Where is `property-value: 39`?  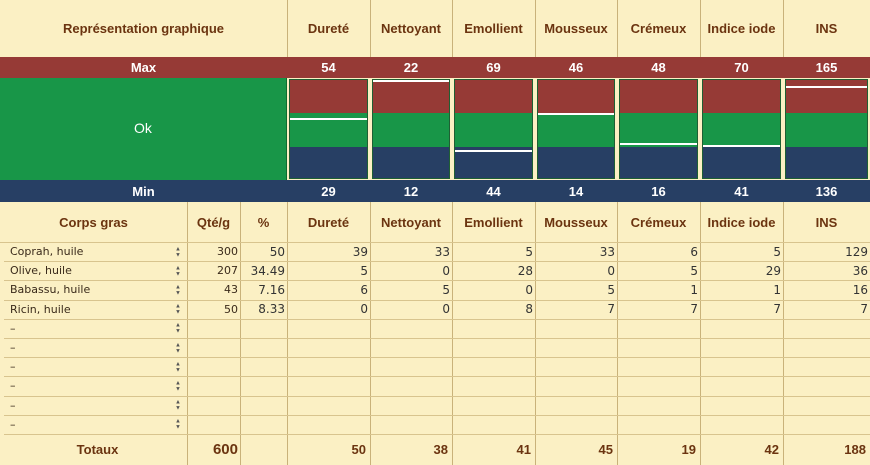
property-value: 39 is located at coordinates (360, 251).